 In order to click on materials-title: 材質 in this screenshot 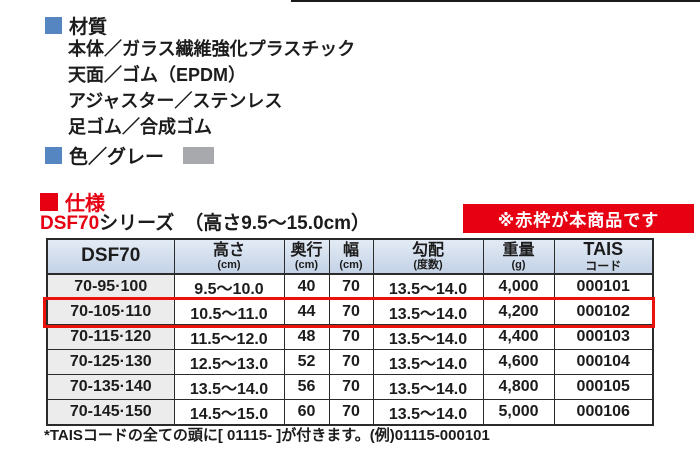, I will do `click(88, 27)`.